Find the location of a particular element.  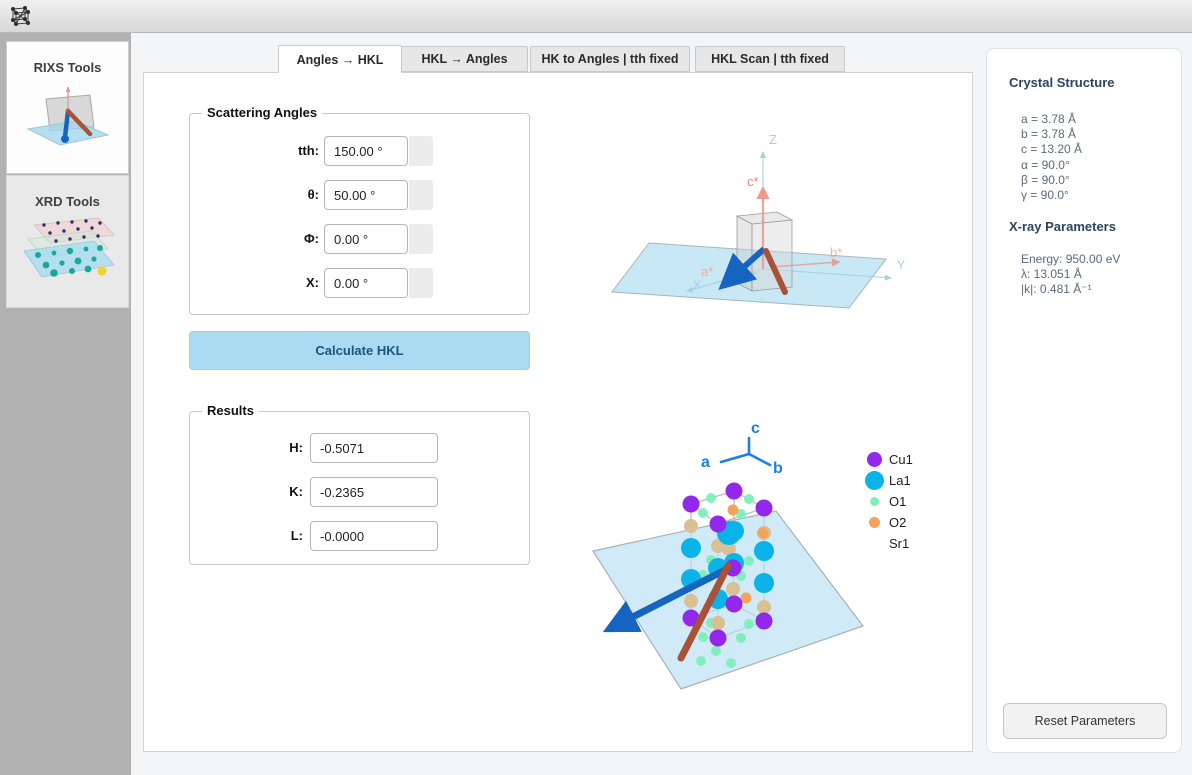

tab-angles-to-hkl: Angles → HKL is located at coordinates (340, 59).